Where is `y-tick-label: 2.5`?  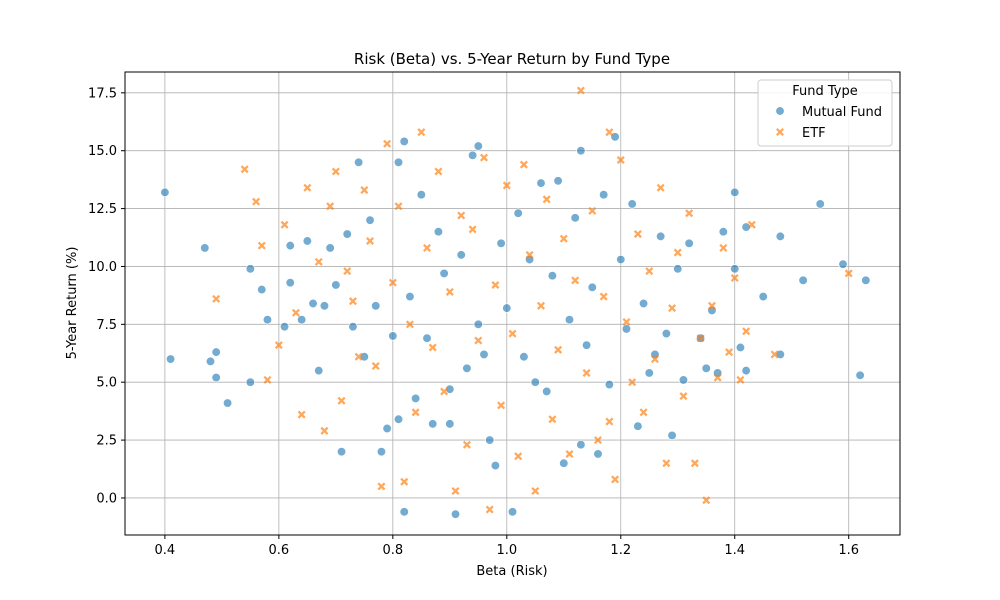 y-tick-label: 2.5 is located at coordinates (106, 441).